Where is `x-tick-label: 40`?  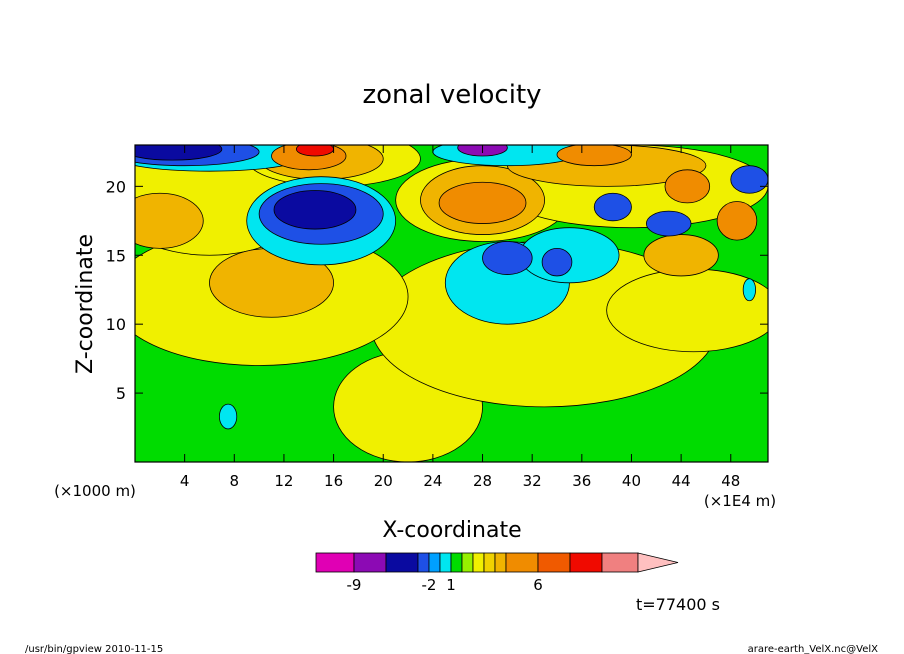 x-tick-label: 40 is located at coordinates (631, 481).